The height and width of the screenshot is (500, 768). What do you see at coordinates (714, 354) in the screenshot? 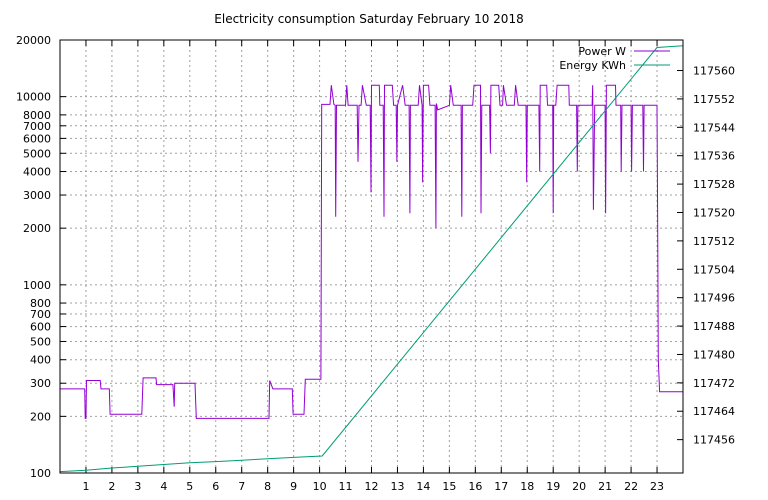
I see `y-right-tick-label: 117480` at bounding box center [714, 354].